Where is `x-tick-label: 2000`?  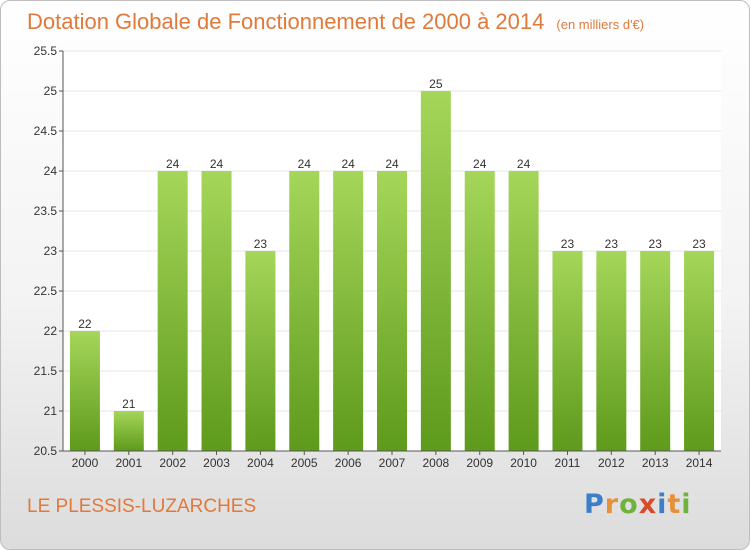 x-tick-label: 2000 is located at coordinates (85, 463).